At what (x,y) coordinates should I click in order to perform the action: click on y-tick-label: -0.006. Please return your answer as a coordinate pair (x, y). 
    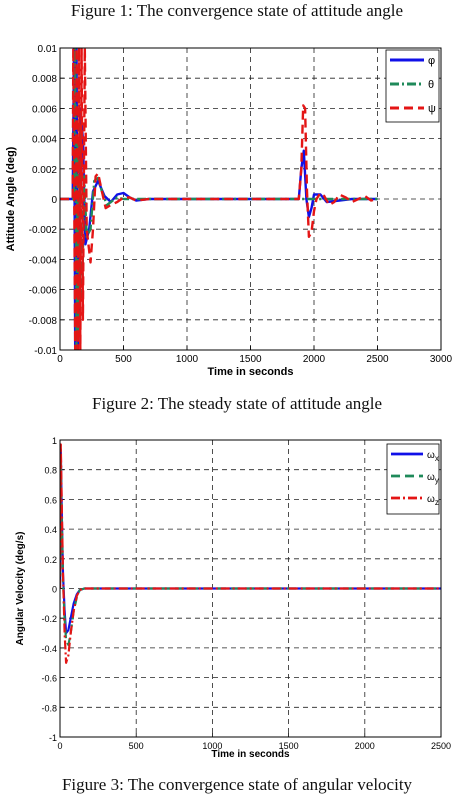
    Looking at the image, I should click on (43, 291).